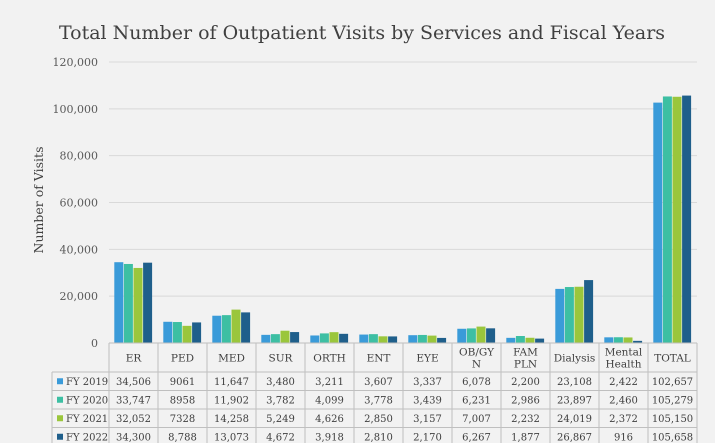 This screenshot has height=443, width=715. What do you see at coordinates (281, 359) in the screenshot?
I see `category-label: SUR` at bounding box center [281, 359].